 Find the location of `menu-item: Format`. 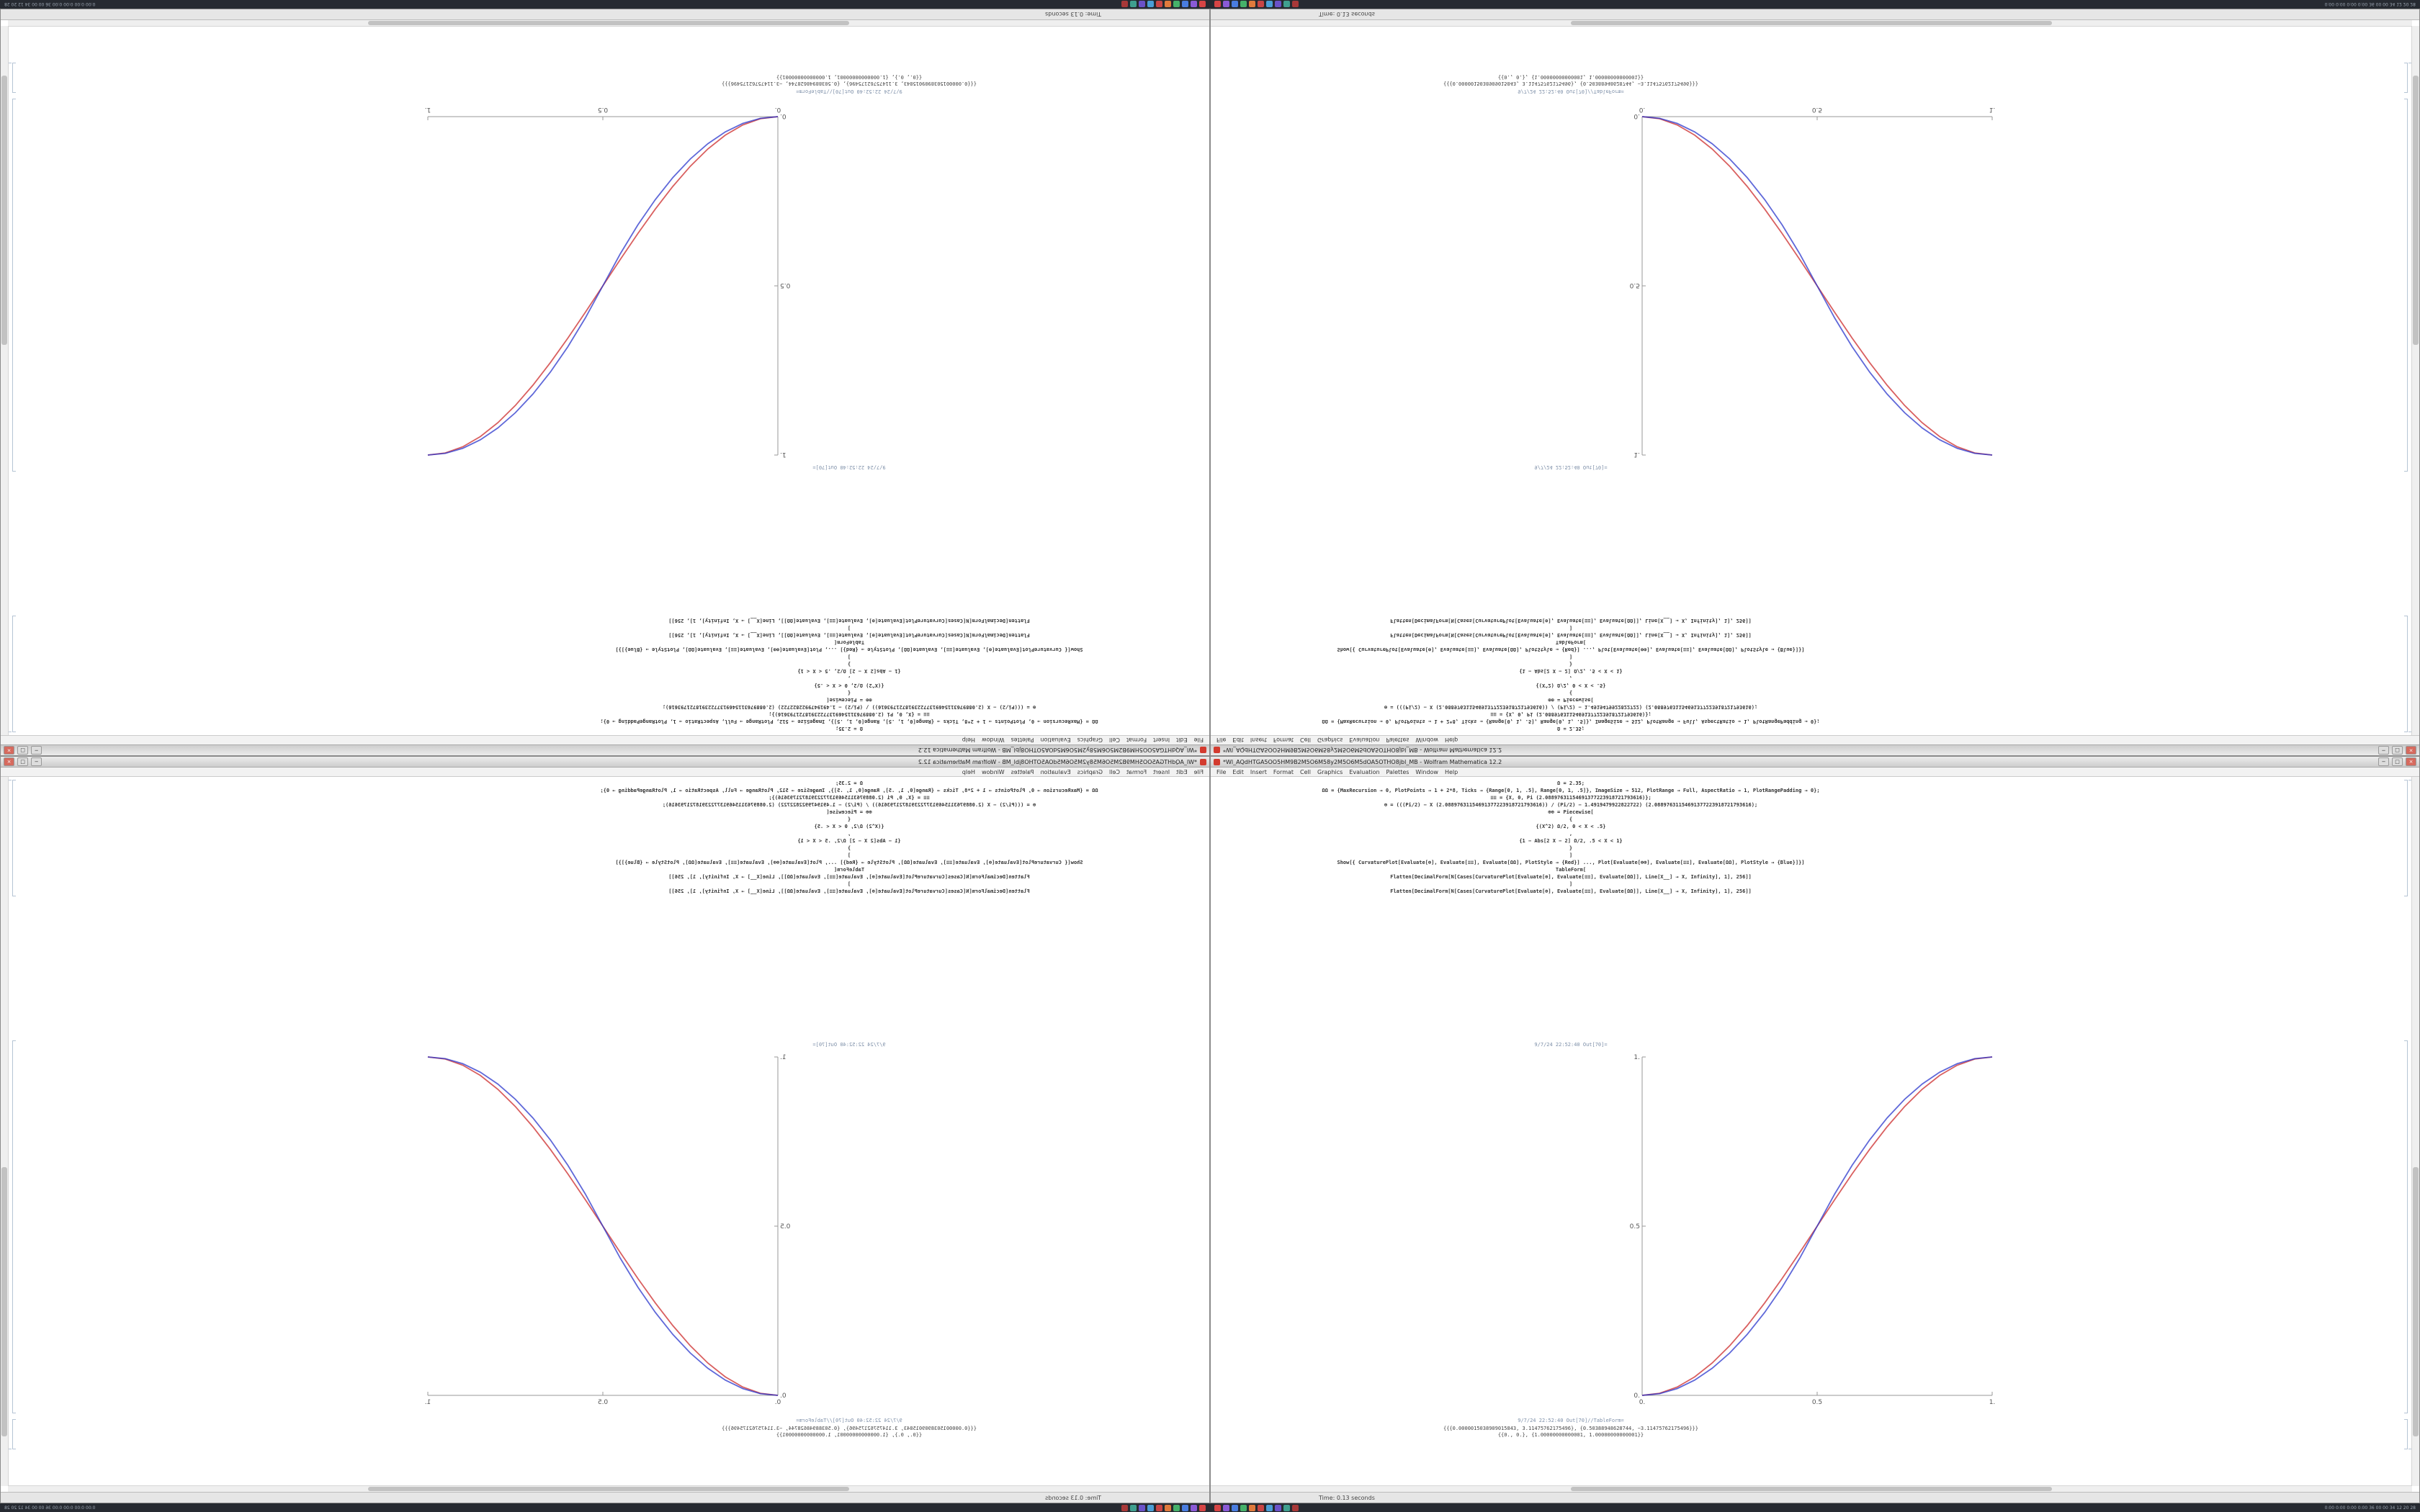

menu-item: Format is located at coordinates (1136, 771).